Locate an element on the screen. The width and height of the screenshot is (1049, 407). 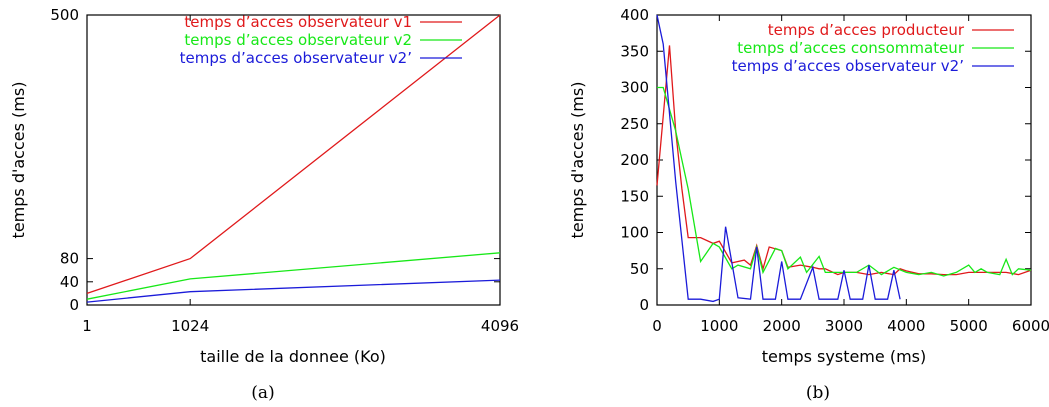
y-tick-label-b-5: 250 is located at coordinates (634, 124).